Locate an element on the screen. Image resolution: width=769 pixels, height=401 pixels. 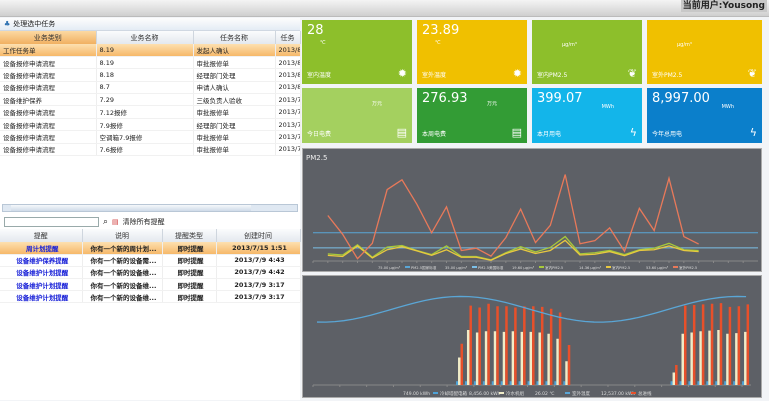
kpi-tile: 28 ℃ 室内温度 ✹ is located at coordinates (357, 52).